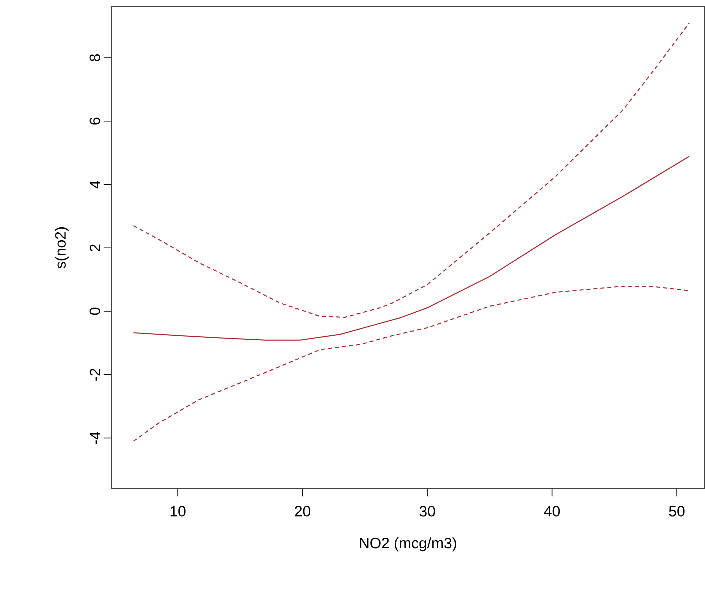 The height and width of the screenshot is (600, 705). Describe the element at coordinates (428, 511) in the screenshot. I see `x-tick-label: 30` at that location.